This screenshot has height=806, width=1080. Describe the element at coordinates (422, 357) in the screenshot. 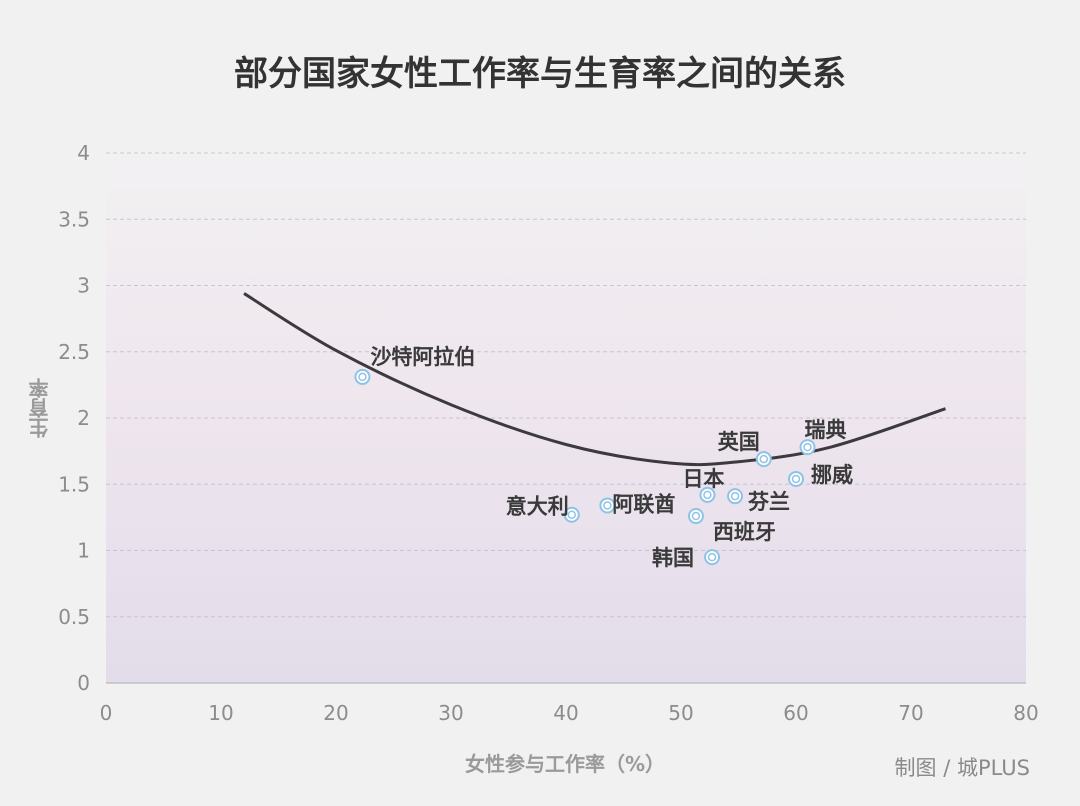

I see `point-label: 沙特阿拉伯` at that location.